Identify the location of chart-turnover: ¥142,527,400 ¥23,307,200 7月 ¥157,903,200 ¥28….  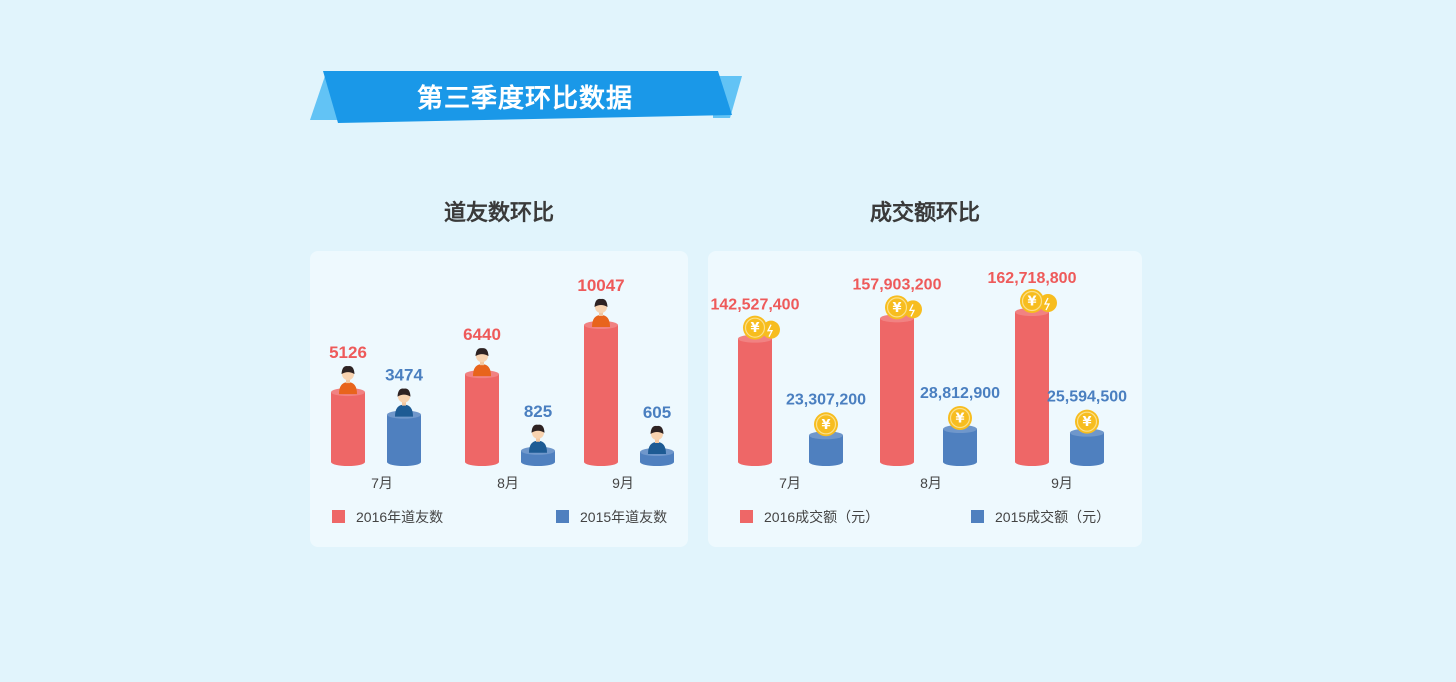
(919, 380).